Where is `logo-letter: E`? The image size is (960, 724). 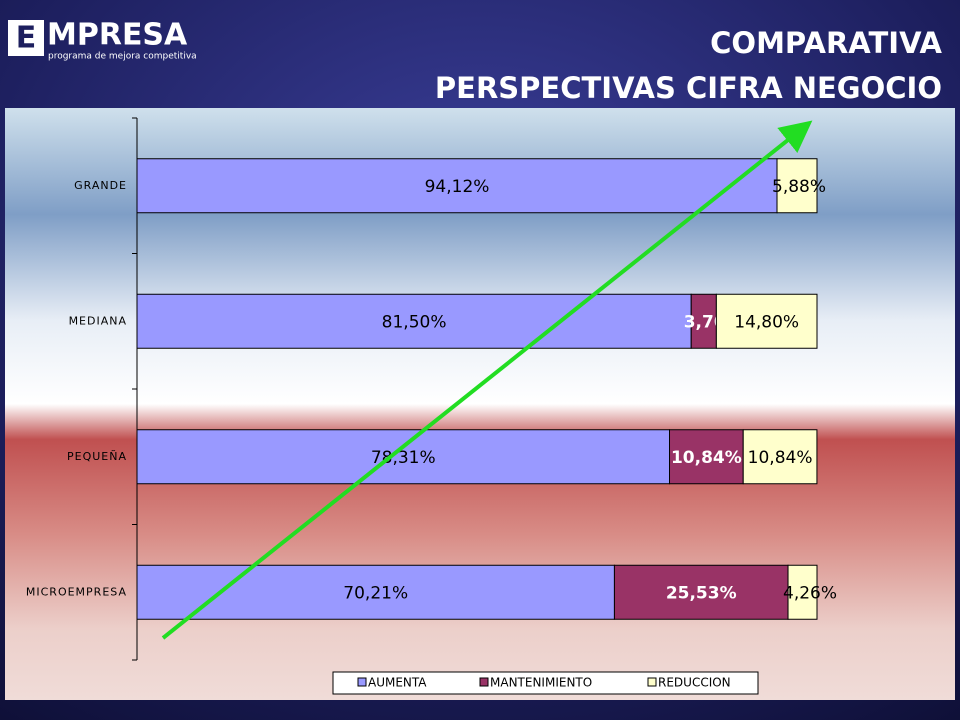 logo-letter: E is located at coordinates (26, 38).